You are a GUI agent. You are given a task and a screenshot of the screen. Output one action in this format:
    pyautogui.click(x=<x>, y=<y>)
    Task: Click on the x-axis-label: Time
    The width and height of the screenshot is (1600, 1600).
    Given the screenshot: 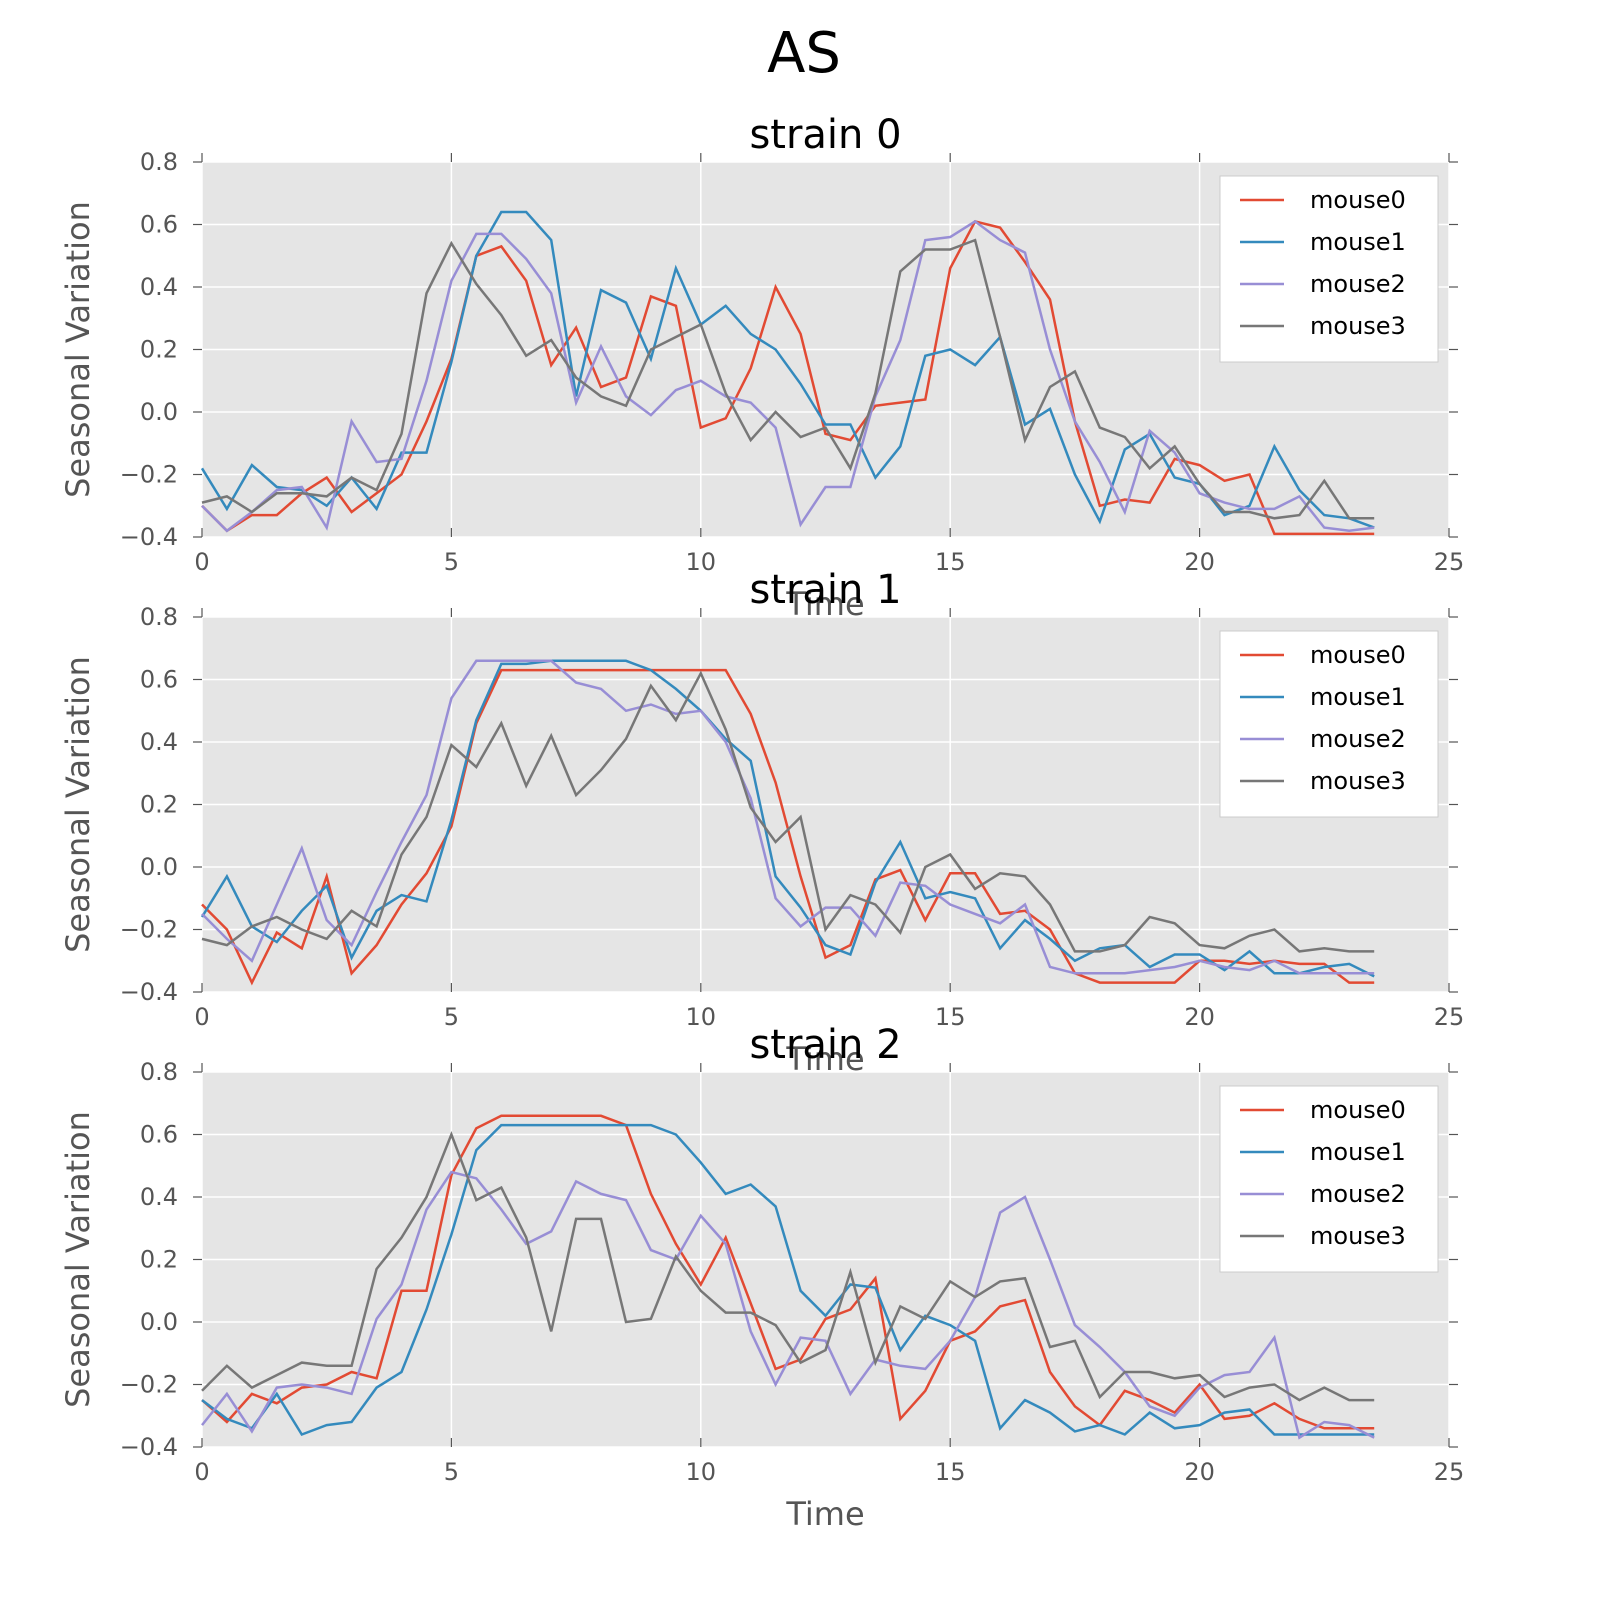 What is the action you would take?
    pyautogui.click(x=824, y=1514)
    